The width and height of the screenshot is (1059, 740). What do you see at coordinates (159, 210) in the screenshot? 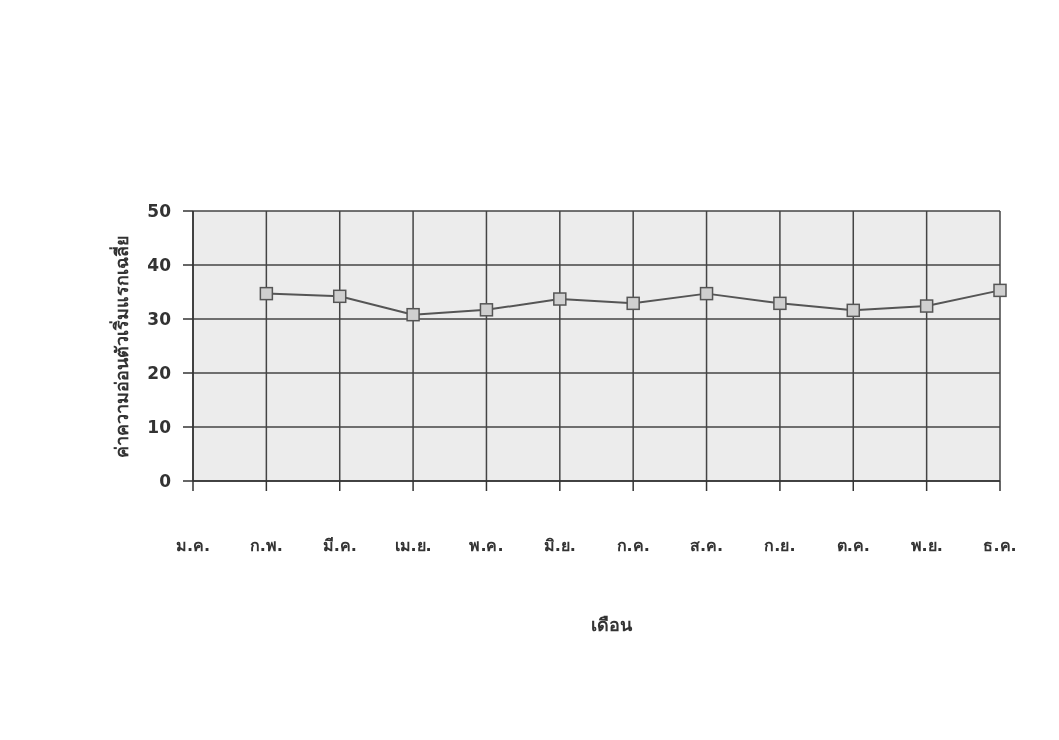
I see `y-tick-label: 50` at bounding box center [159, 210].